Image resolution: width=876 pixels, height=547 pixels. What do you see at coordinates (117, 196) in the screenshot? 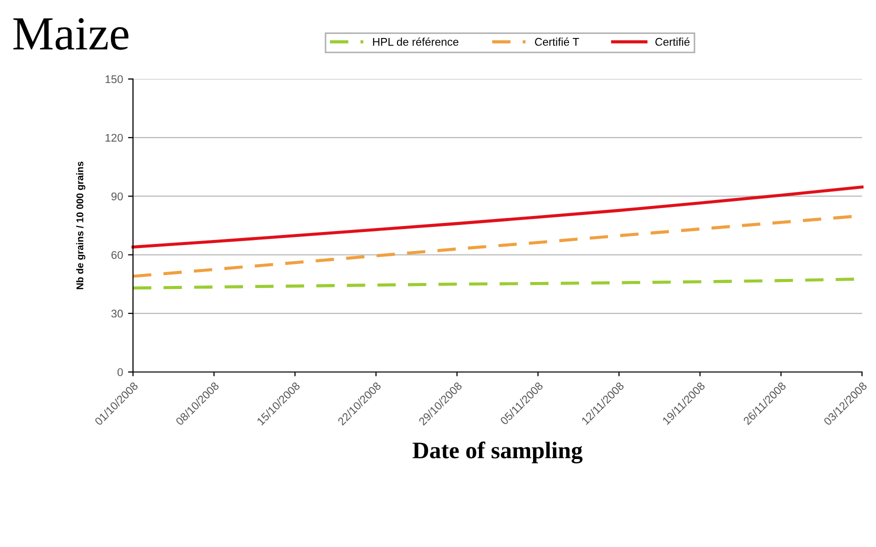
I see `y-tick-label: 90` at bounding box center [117, 196].